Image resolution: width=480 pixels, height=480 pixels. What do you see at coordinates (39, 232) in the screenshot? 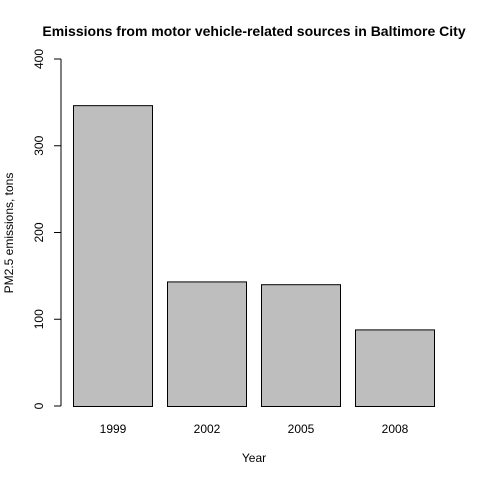
I see `y-tick-label: 200` at bounding box center [39, 232].